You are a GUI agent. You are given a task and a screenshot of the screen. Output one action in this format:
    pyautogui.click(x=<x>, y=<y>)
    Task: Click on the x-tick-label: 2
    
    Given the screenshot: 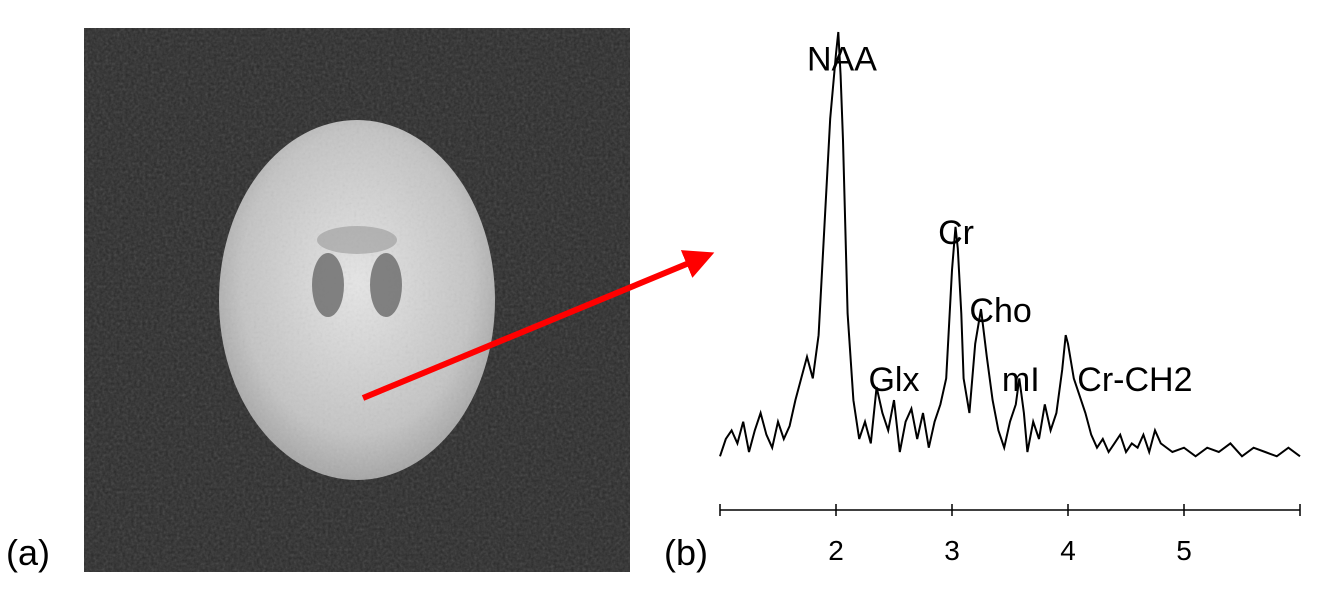 What is the action you would take?
    pyautogui.click(x=836, y=550)
    